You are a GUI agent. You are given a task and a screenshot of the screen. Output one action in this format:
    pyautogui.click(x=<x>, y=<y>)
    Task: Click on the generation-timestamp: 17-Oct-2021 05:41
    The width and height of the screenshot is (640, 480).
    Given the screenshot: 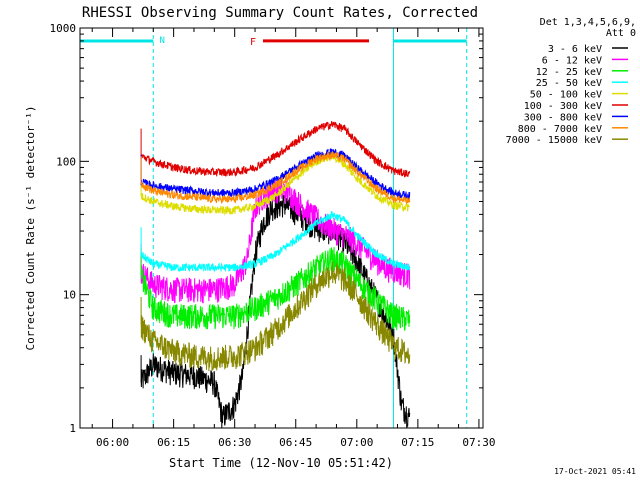 What is the action you would take?
    pyautogui.click(x=595, y=471)
    